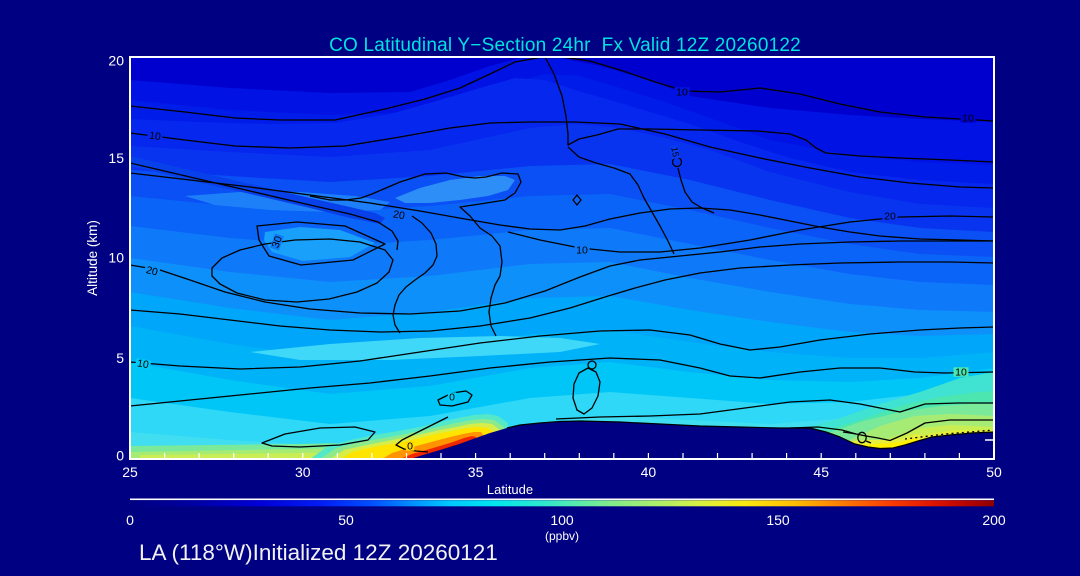 This screenshot has width=1080, height=576. What do you see at coordinates (562, 520) in the screenshot?
I see `svg-text: 100` at bounding box center [562, 520].